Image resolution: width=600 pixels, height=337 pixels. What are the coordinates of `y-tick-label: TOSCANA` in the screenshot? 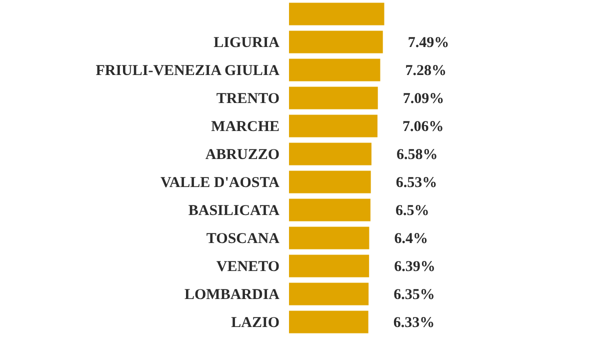 It's located at (243, 239).